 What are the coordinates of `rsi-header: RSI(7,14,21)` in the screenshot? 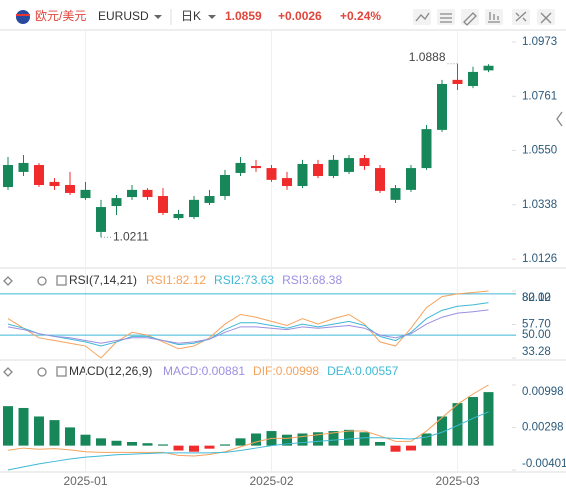 It's located at (70, 280).